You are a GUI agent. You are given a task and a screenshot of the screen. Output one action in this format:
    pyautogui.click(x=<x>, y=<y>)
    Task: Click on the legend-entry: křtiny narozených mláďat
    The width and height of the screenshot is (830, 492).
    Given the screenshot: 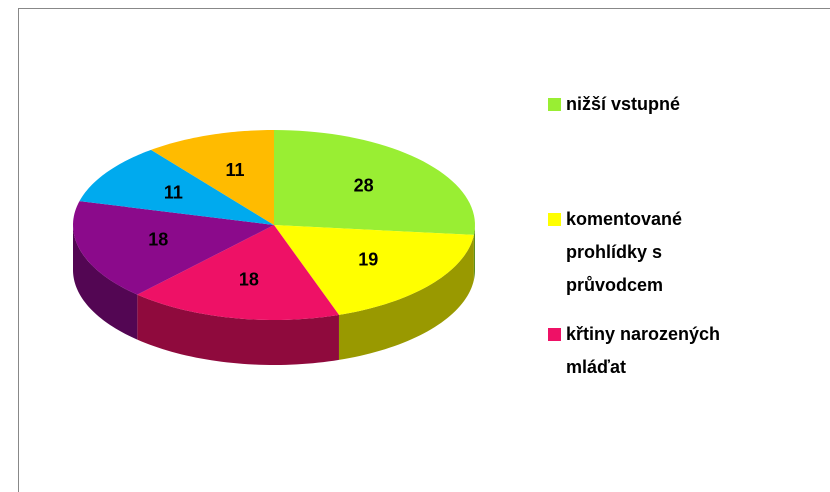 What is the action you would take?
    pyautogui.click(x=663, y=351)
    